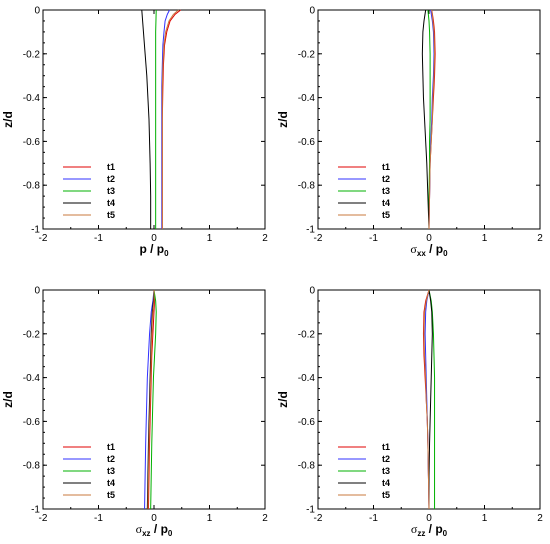  Describe the element at coordinates (421, 533) in the screenshot. I see `x-label-subscript: zz` at that location.